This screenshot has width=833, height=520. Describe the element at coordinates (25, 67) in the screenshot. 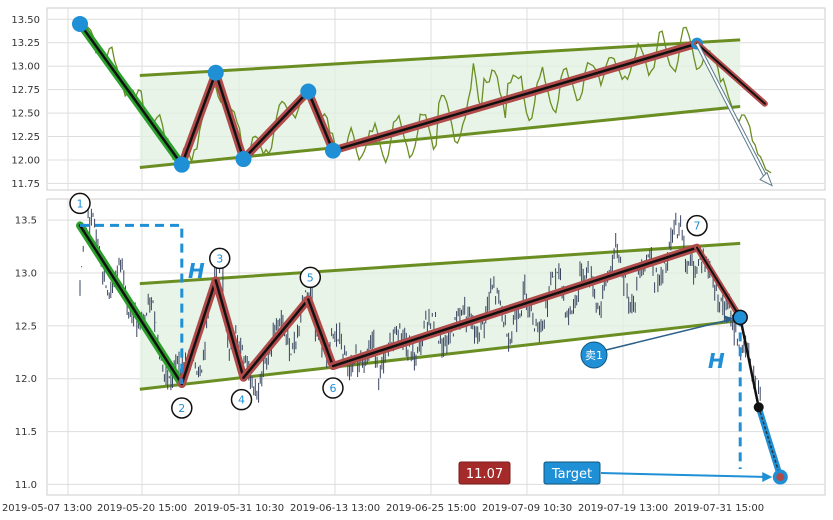

I see `y-tick-label: 13.00` at that location.